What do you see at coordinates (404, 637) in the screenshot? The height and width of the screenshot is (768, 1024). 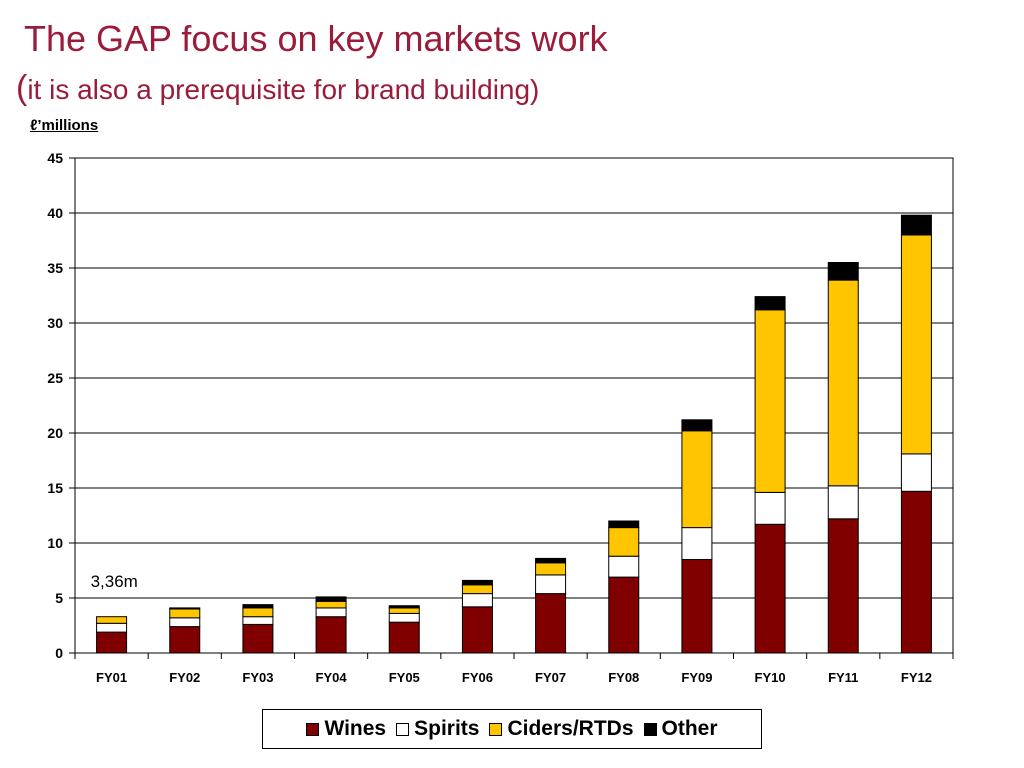 I see `bar-wines-fy05` at bounding box center [404, 637].